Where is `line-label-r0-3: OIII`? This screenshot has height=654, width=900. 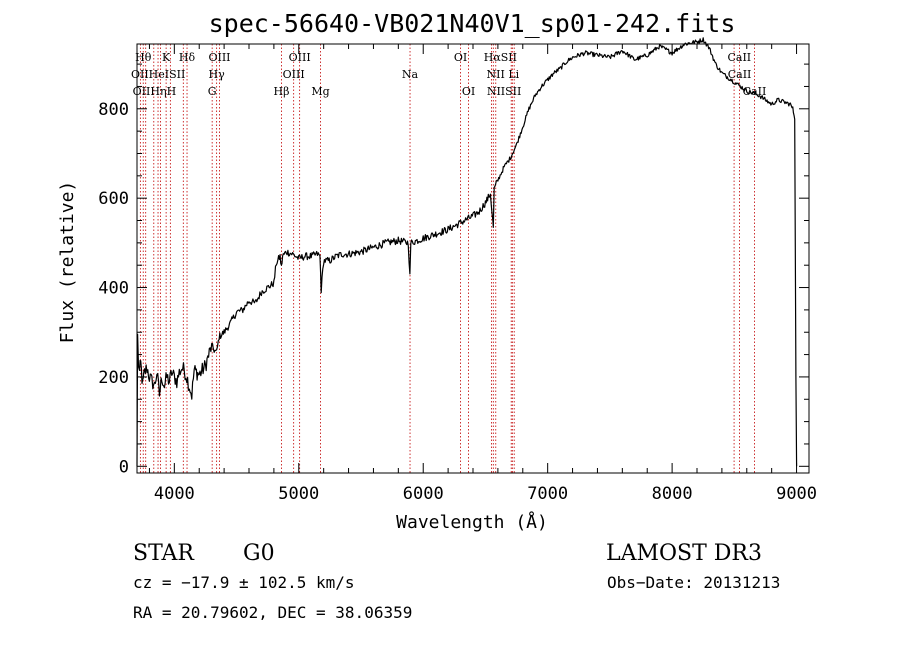
line-label-r0-3: OIII is located at coordinates (219, 57).